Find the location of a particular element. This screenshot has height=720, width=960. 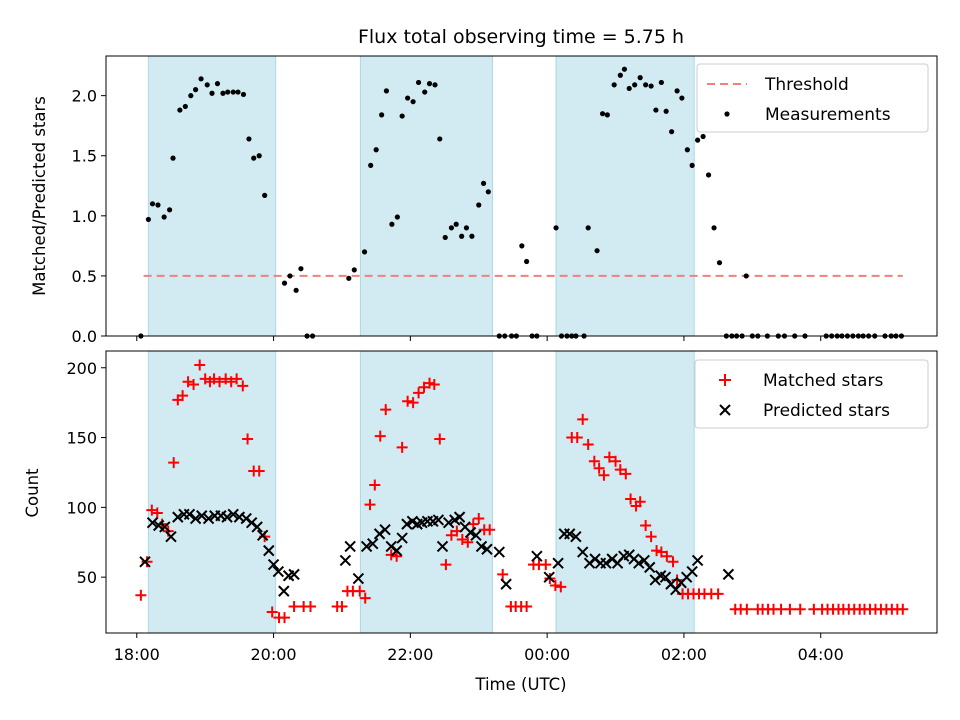

y-tick-label: 150 is located at coordinates (81, 438).